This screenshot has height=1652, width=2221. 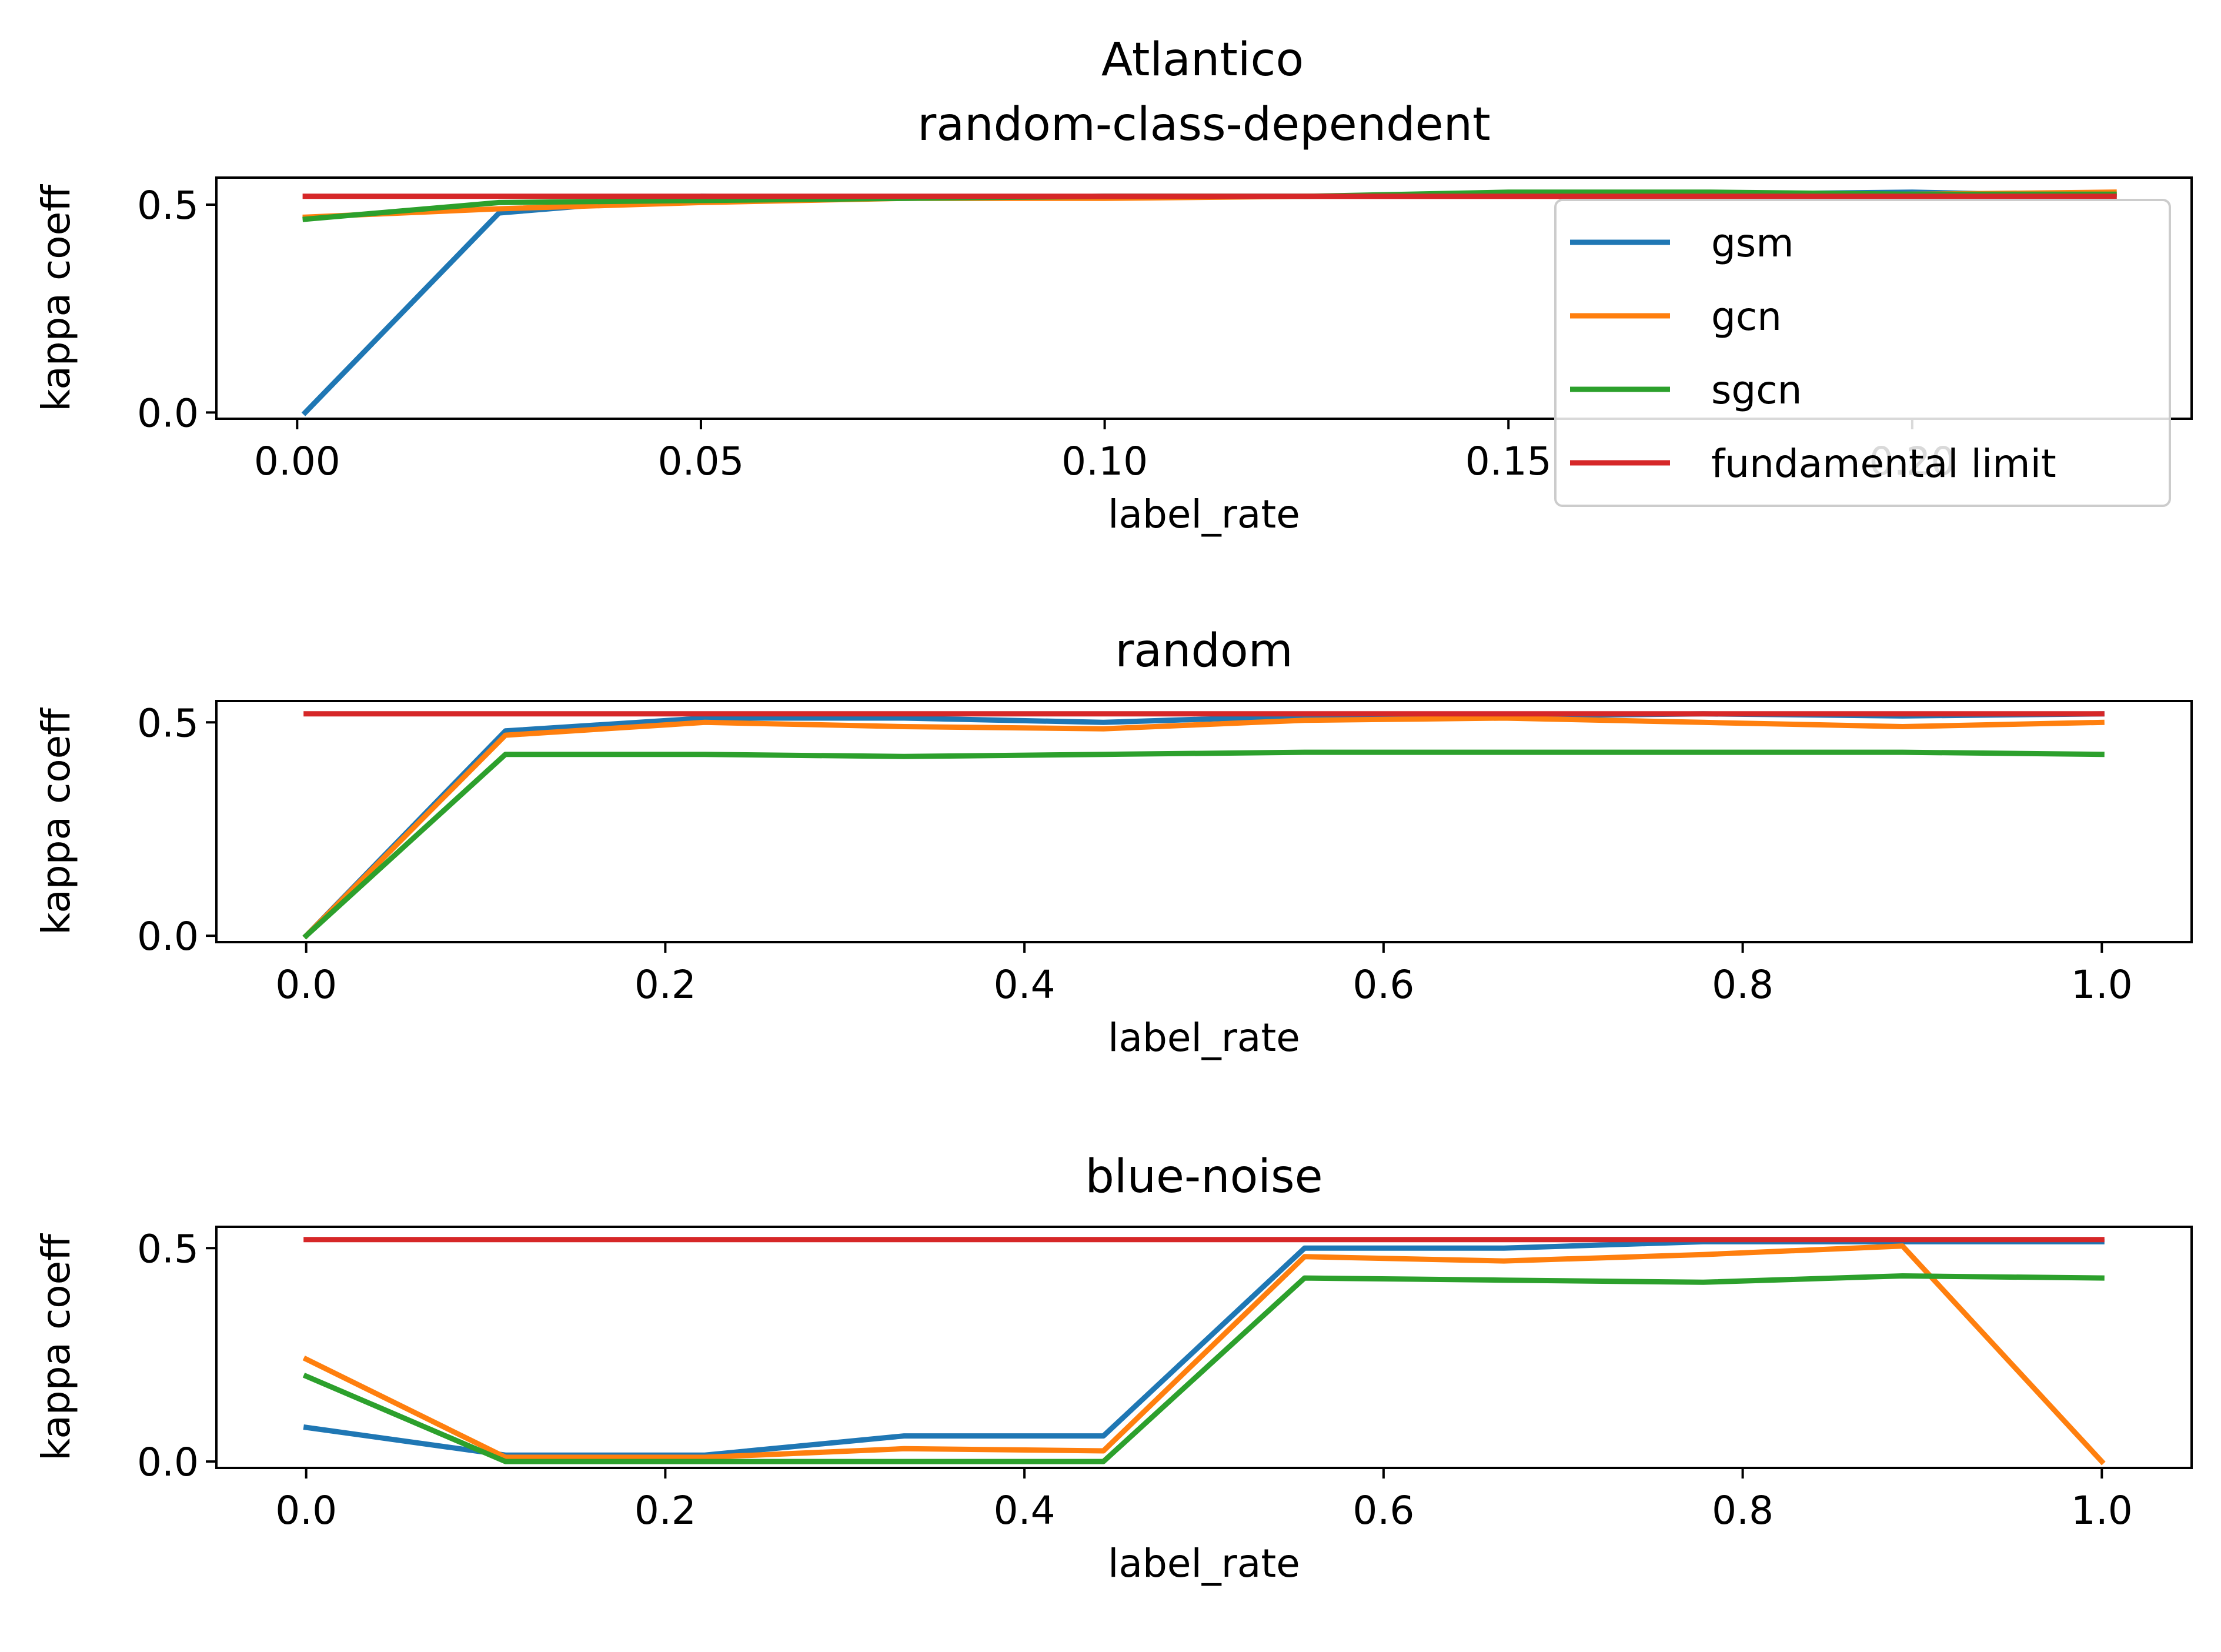 I want to click on chart-title: random-class-dependent, so click(x=1203, y=124).